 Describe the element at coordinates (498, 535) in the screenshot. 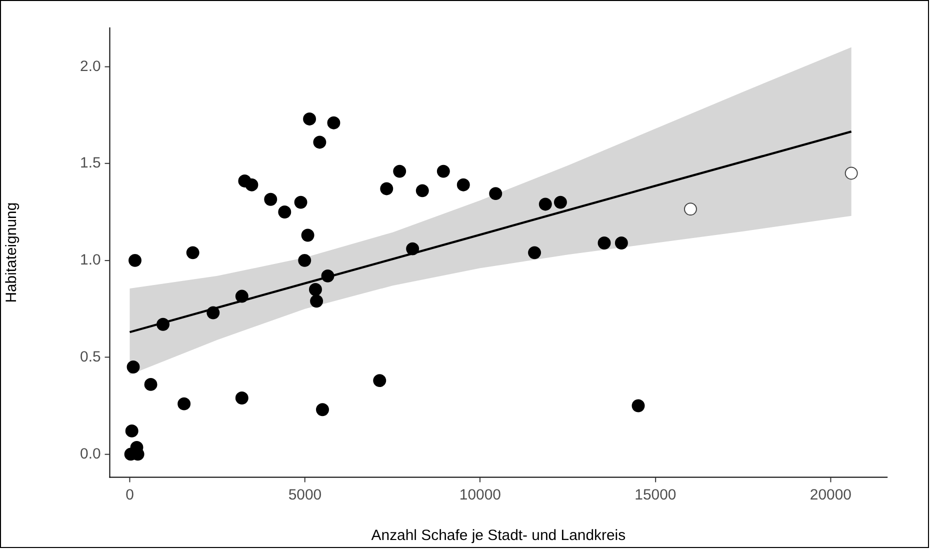

I see `x-axis-title: Anzahl Schafe je Stadt- und Landkreis` at that location.